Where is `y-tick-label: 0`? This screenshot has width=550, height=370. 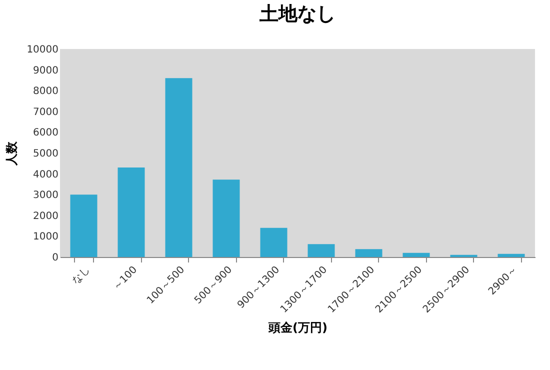 y-tick-label: 0 is located at coordinates (55, 258).